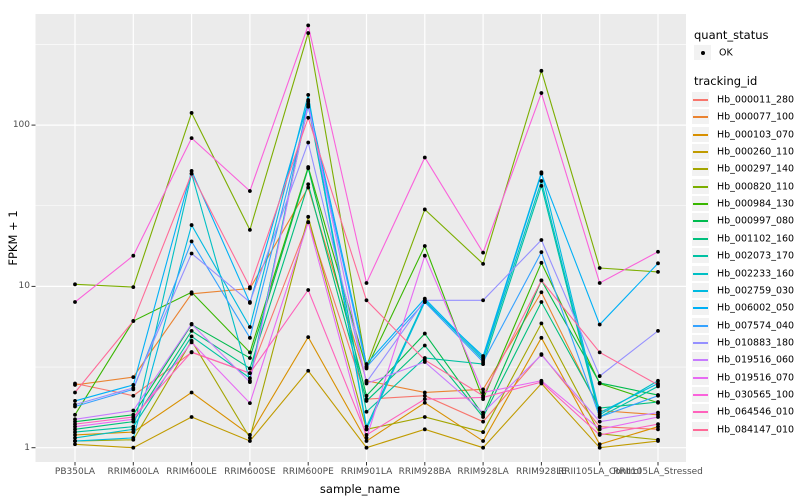 This screenshot has width=800, height=500. I want to click on legend-key-ok, so click(702, 52).